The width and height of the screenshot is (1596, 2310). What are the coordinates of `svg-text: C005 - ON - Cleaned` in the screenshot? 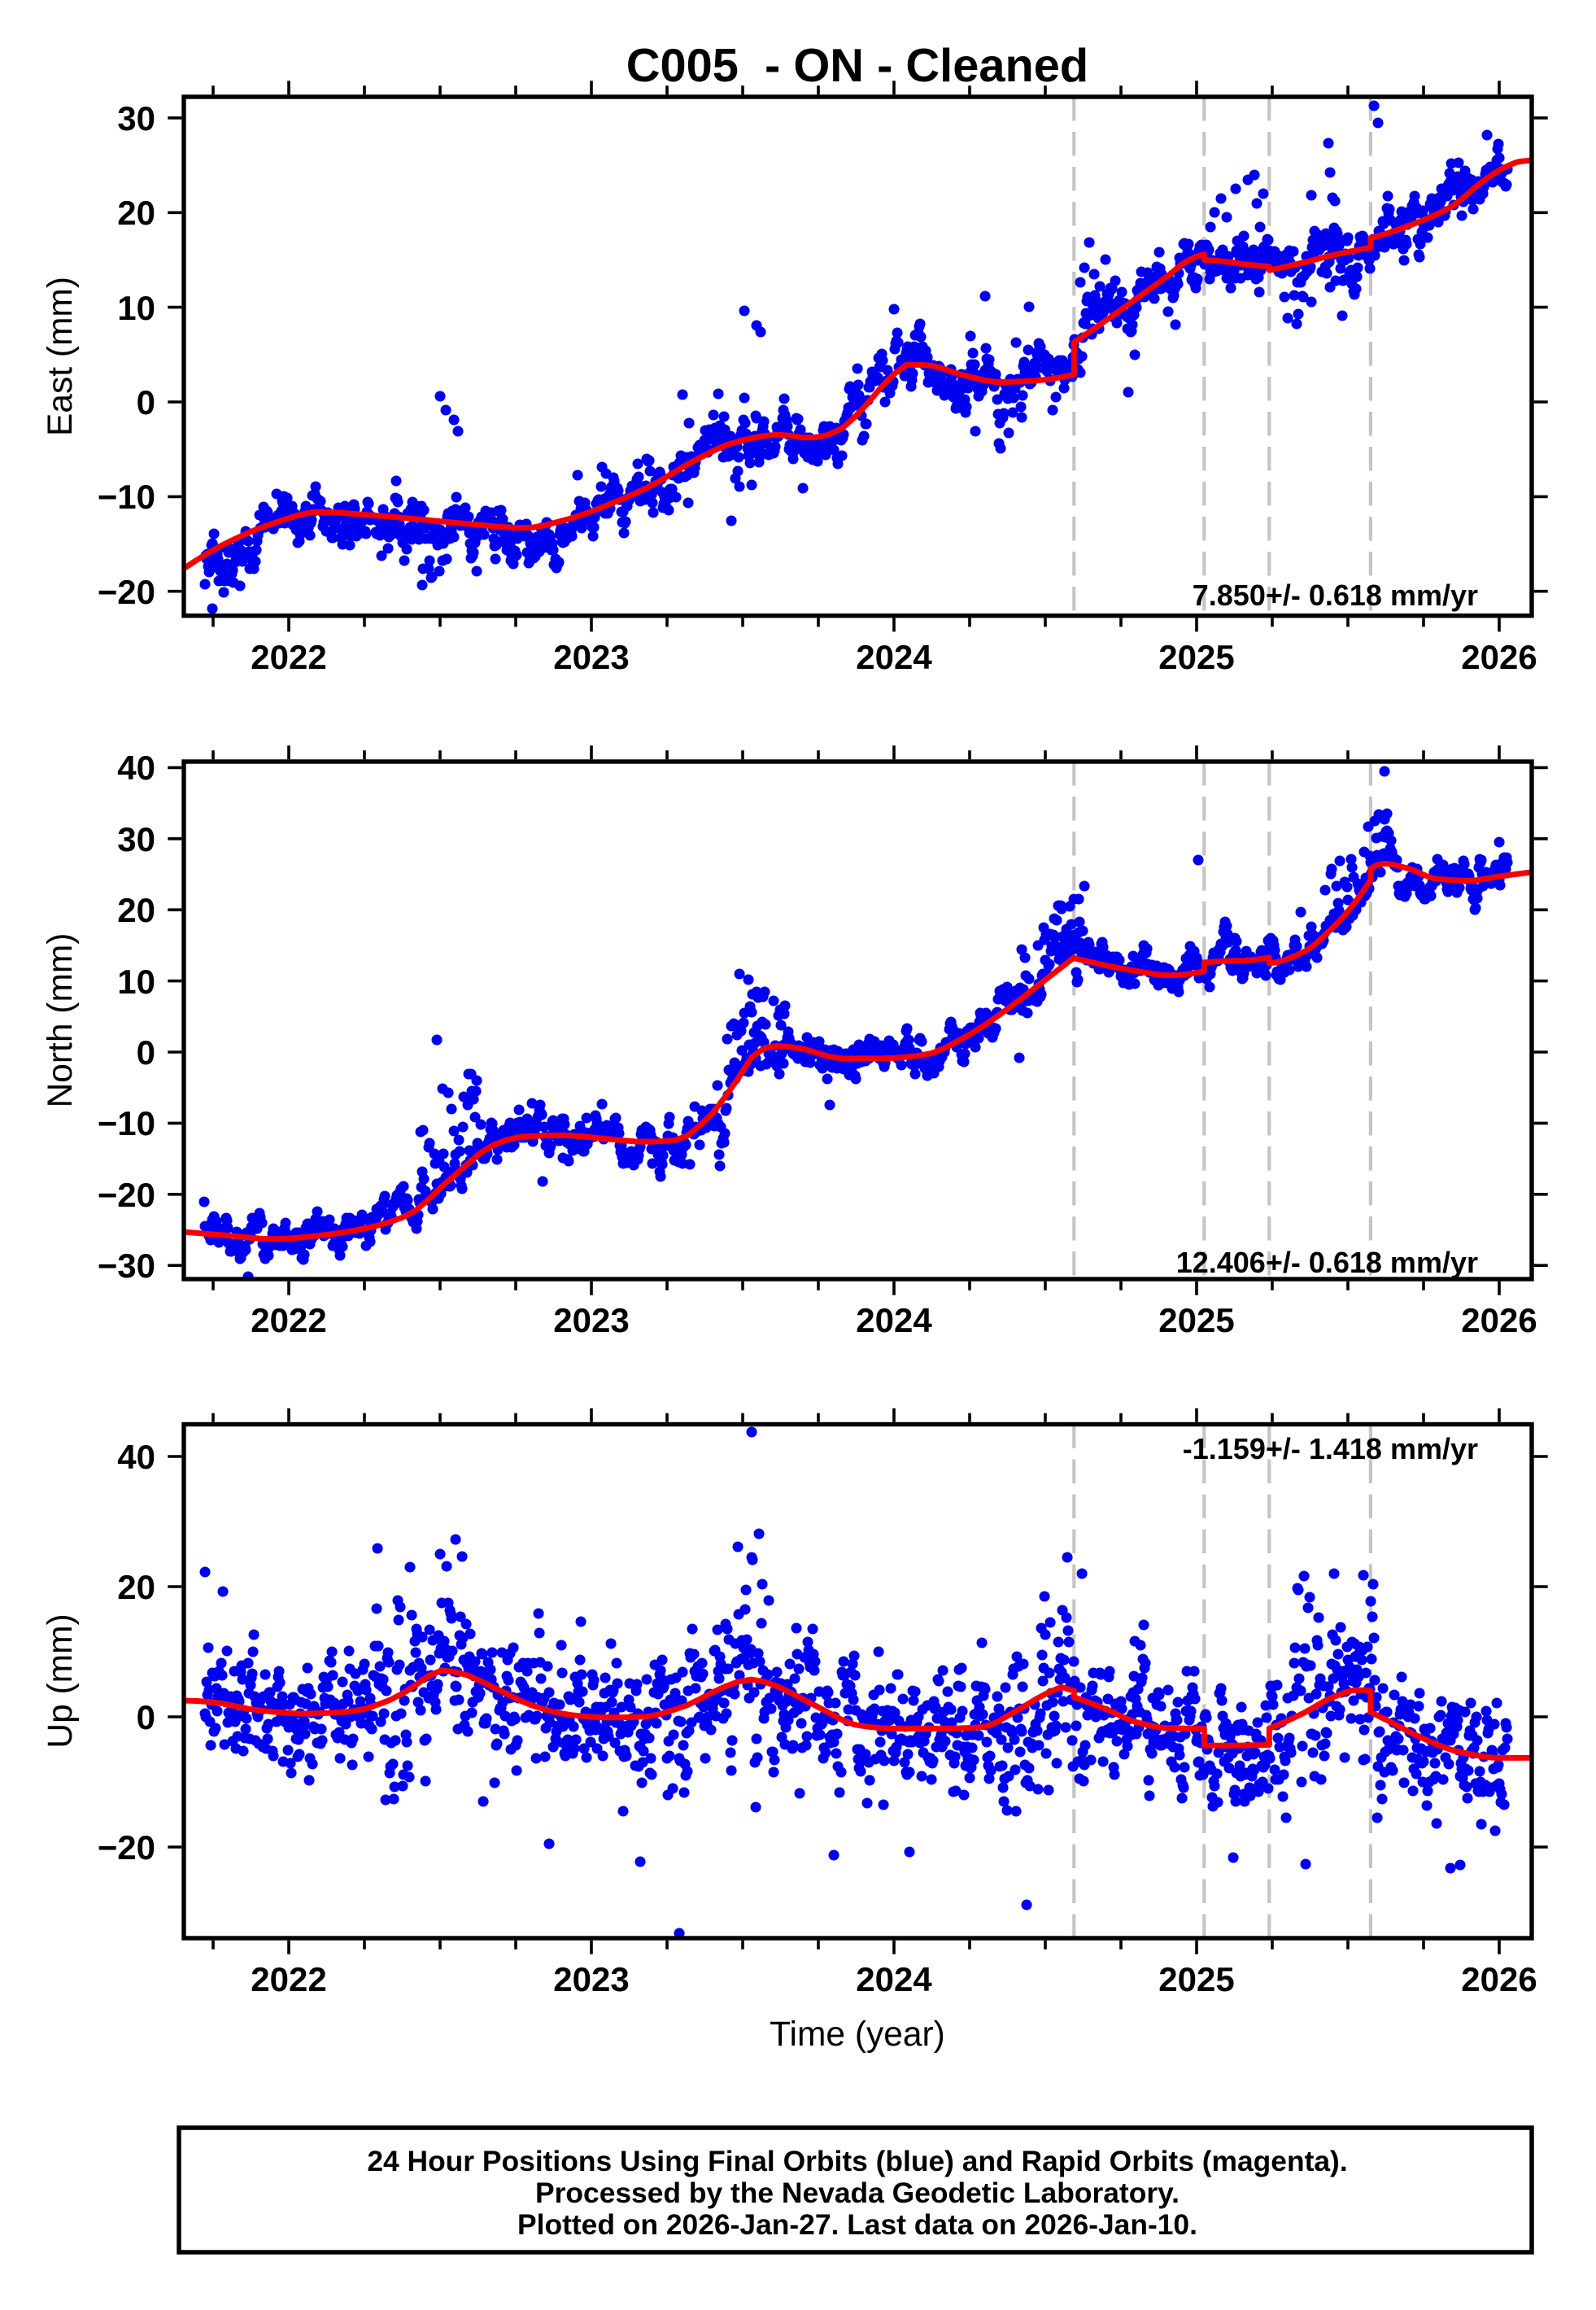 It's located at (857, 66).